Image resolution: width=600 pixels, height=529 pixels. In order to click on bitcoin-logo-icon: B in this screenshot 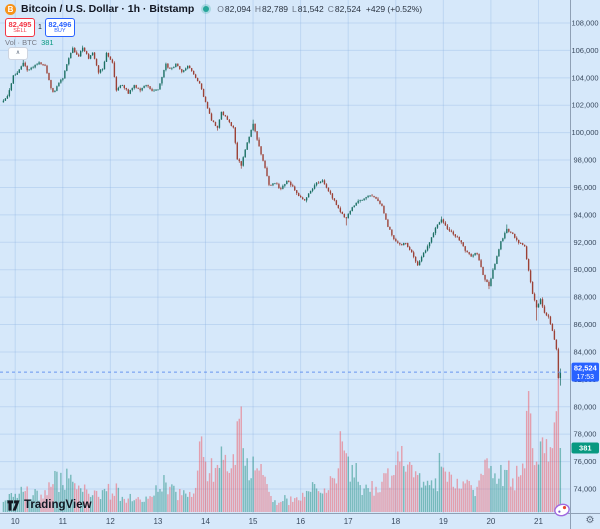, I will do `click(10, 9)`.